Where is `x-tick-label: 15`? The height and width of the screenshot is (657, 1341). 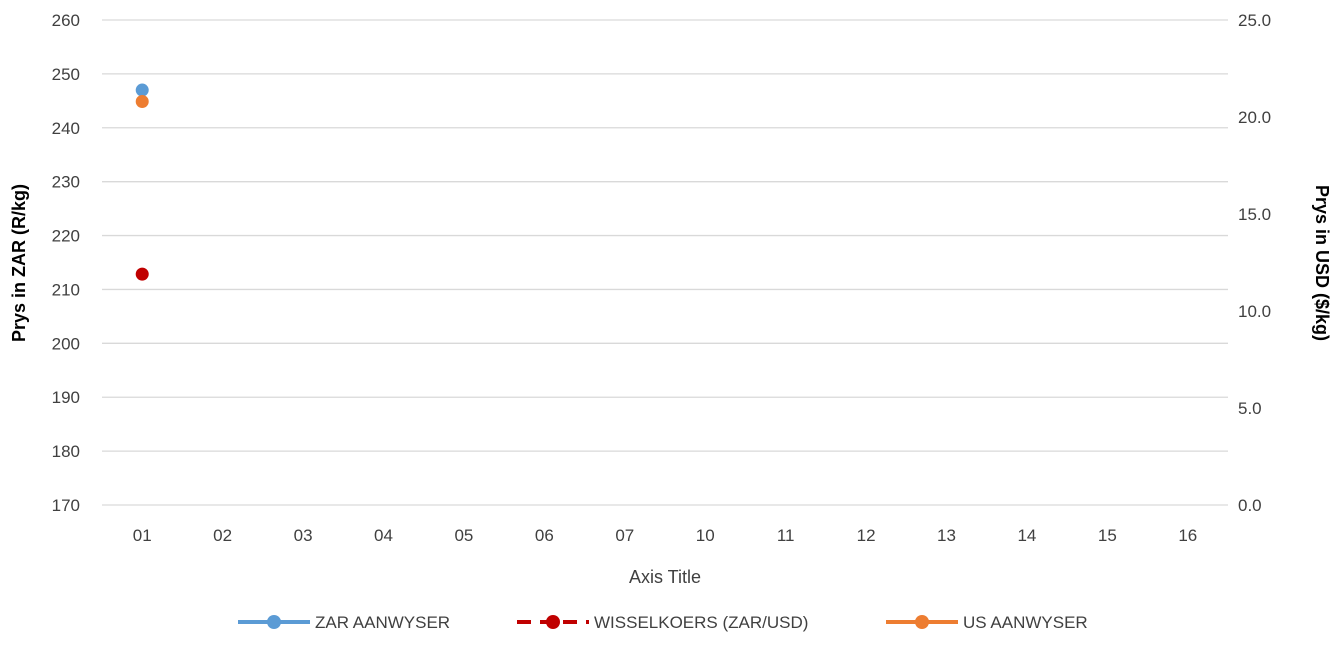
x-tick-label: 15 is located at coordinates (1107, 535).